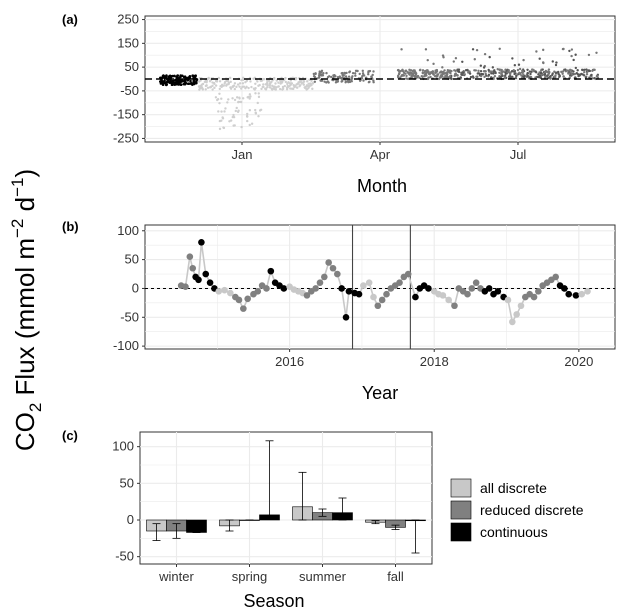 Image resolution: width=618 pixels, height=612 pixels. I want to click on panel-a-y-ticks: 250 150 50 -50 -150 -250, so click(129, 78).